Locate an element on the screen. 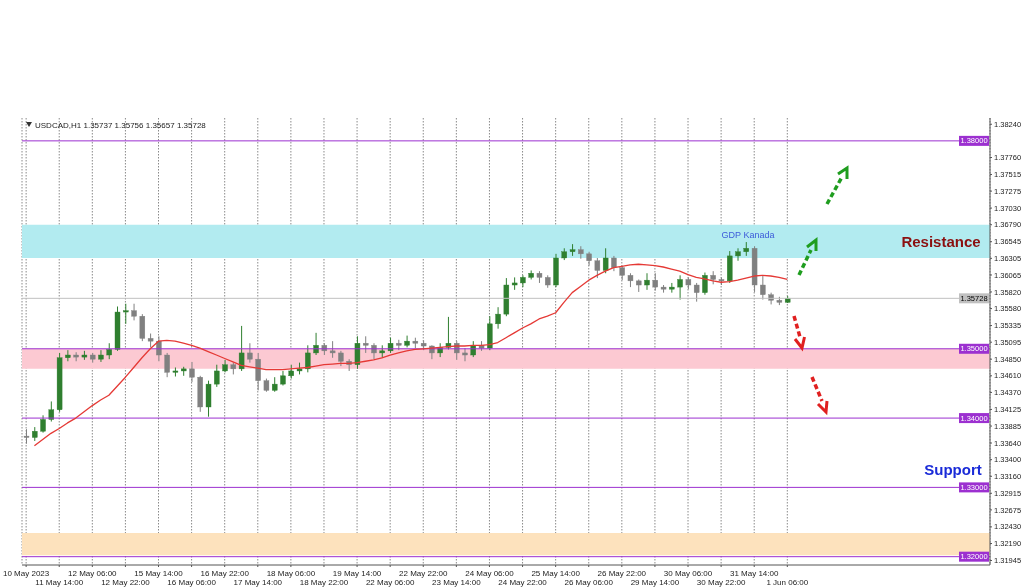 Image resolution: width=1024 pixels, height=587 pixels. x-tick-label: 16 May 06:00 is located at coordinates (192, 582).